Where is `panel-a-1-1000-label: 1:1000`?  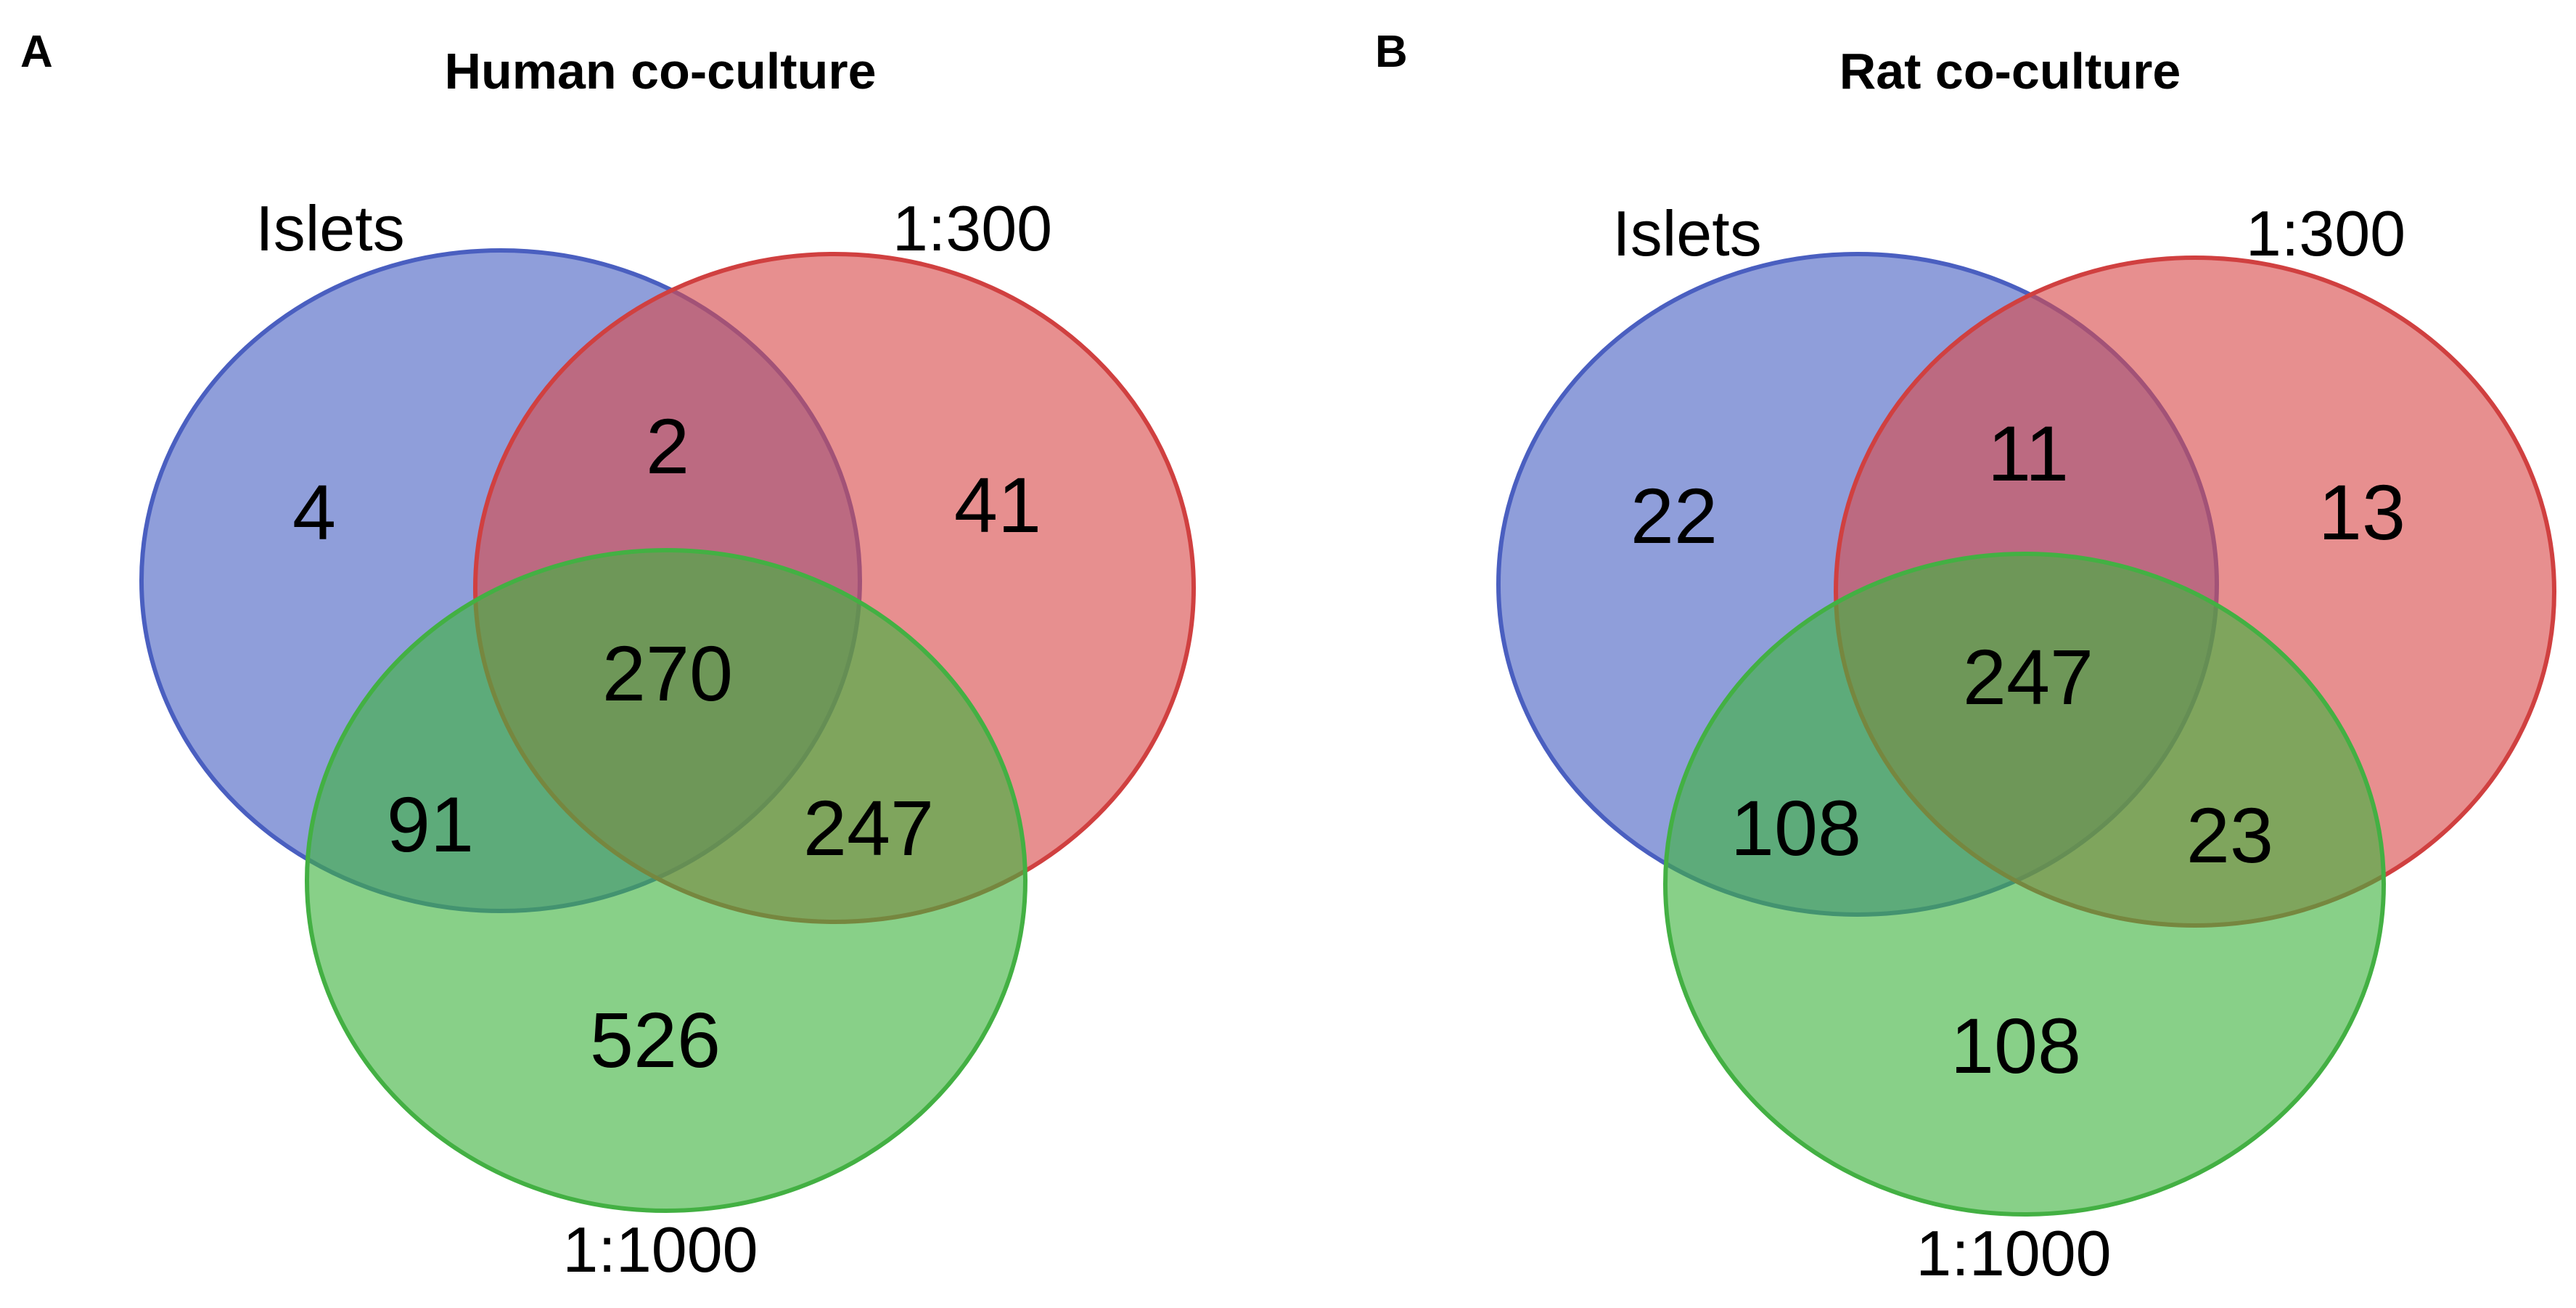
panel-a-1-1000-label: 1:1000 is located at coordinates (660, 1249).